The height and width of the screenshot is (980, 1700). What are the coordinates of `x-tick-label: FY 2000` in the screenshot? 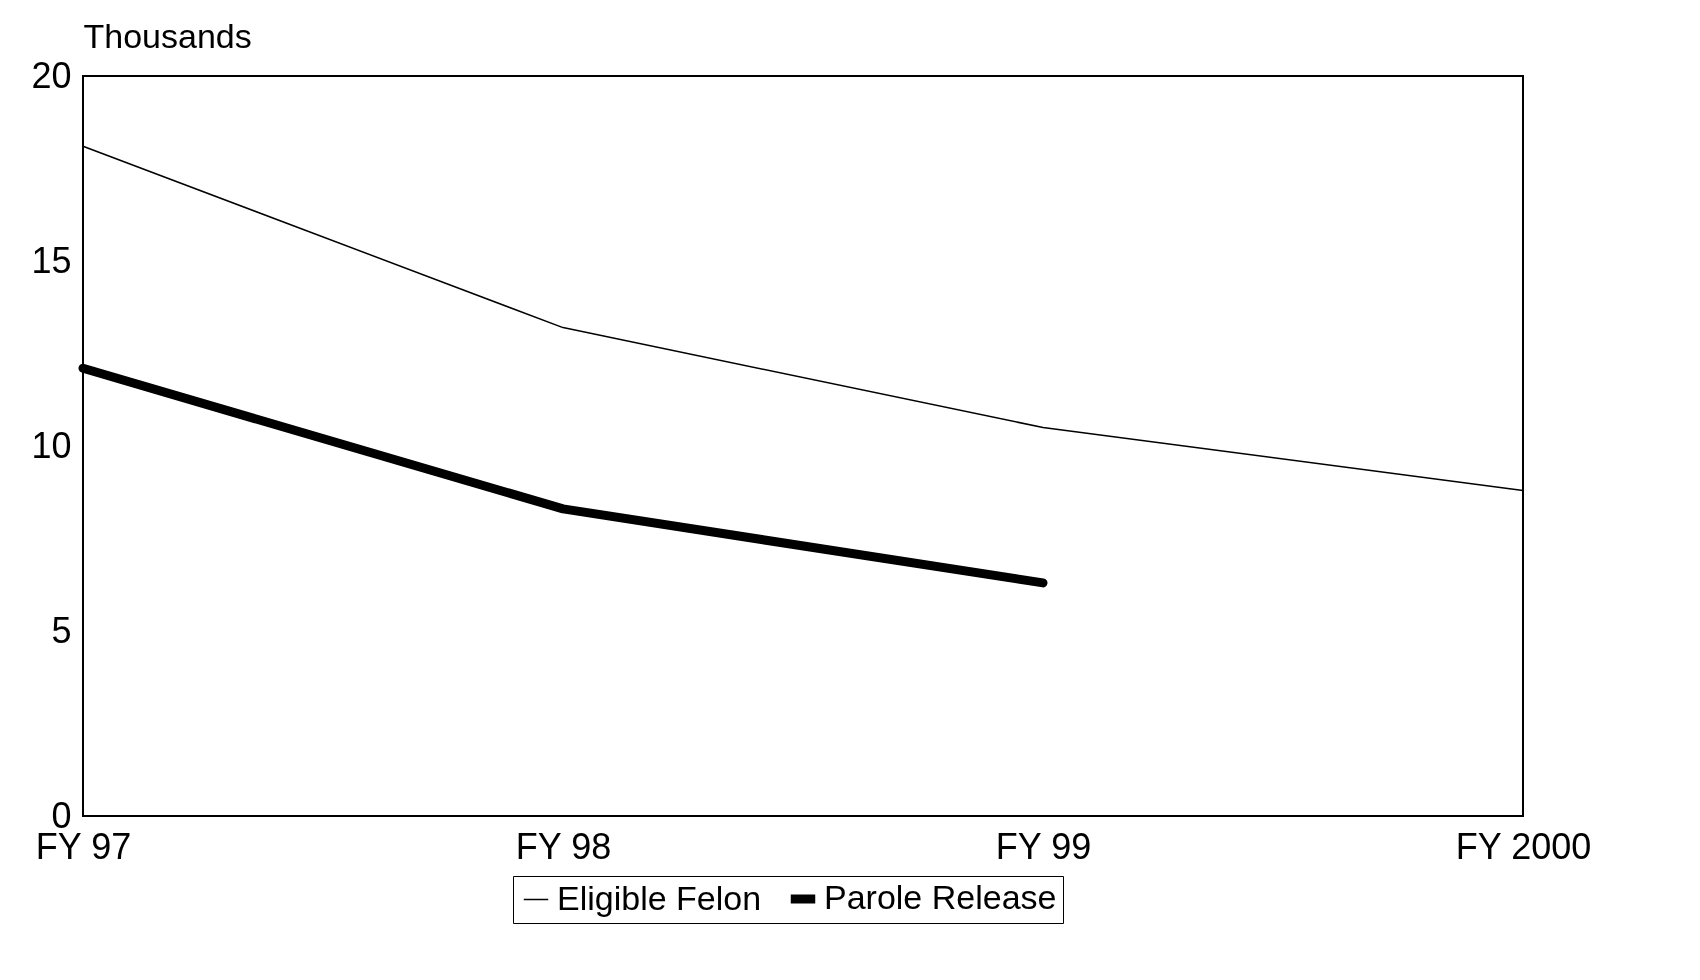 It's located at (1523, 846).